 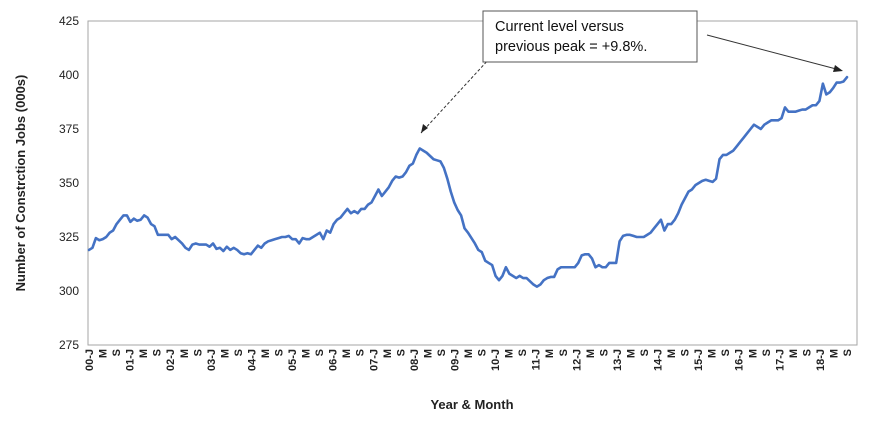 I want to click on annotation-arrow-previous-peak, so click(x=455, y=95).